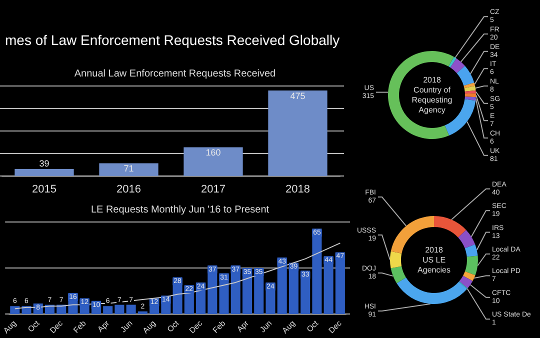 The width and height of the screenshot is (540, 338). Describe the element at coordinates (432, 95) in the screenshot. I see `text: 2018 Country of Requesting Agency` at that location.